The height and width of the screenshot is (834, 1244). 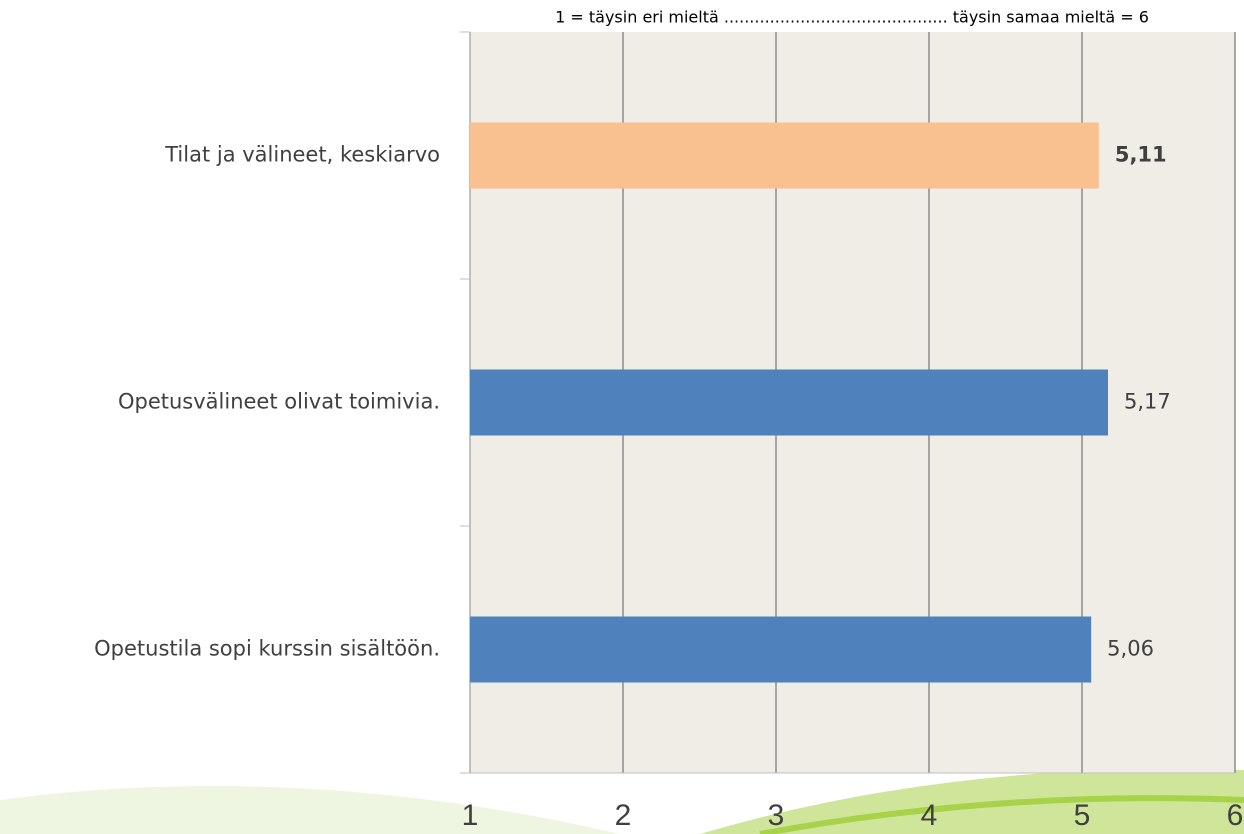 I want to click on category-label: Opetustila sopi kurssin sisältöön., so click(x=267, y=649).